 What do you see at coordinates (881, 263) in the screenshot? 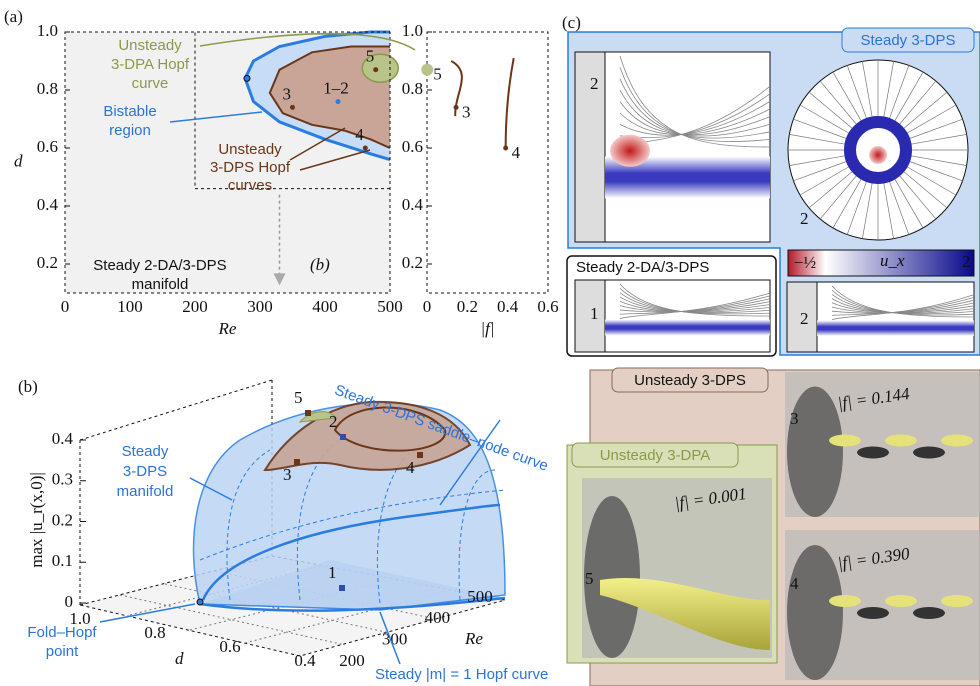
I see `colorbar` at bounding box center [881, 263].